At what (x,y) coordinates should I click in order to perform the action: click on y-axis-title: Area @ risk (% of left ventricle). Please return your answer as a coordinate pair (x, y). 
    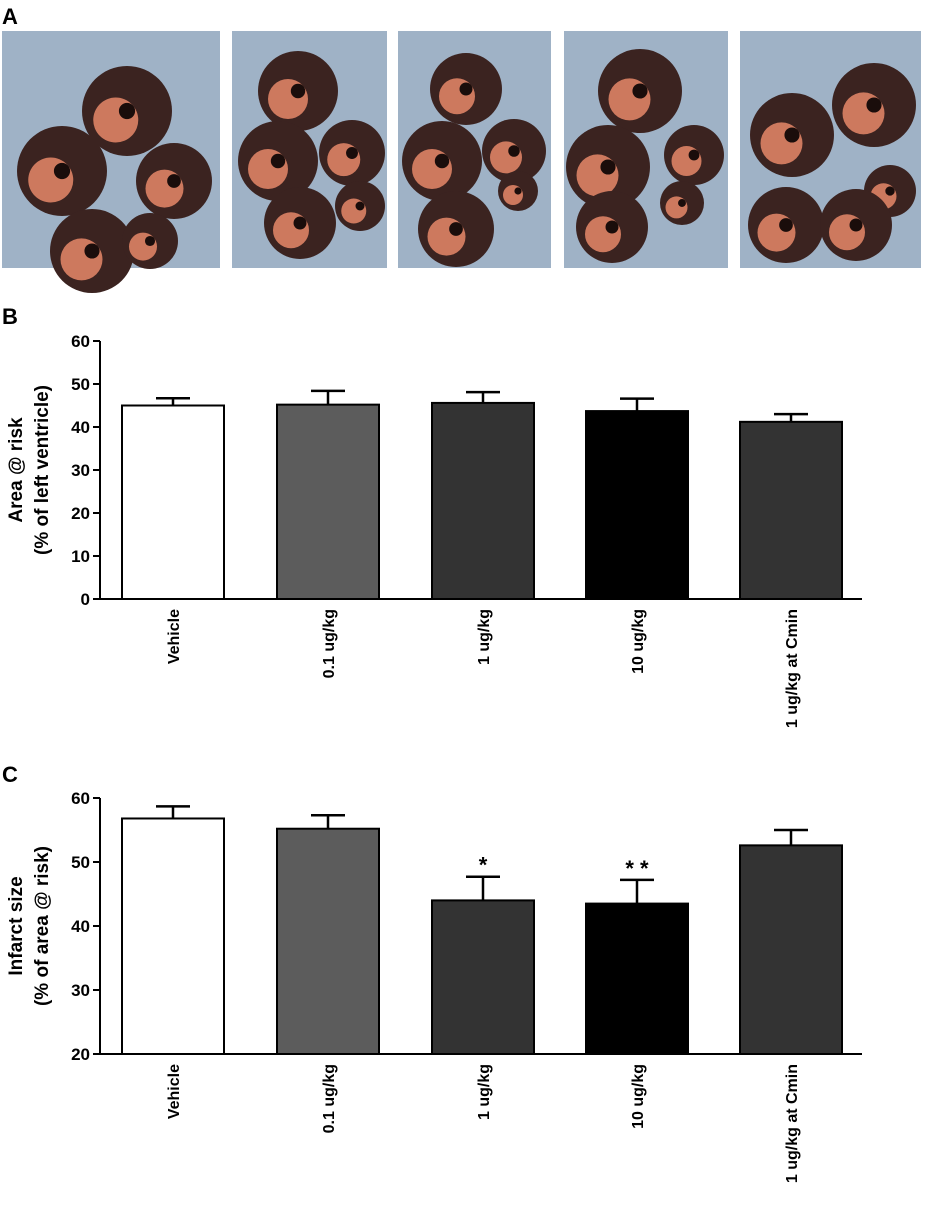
    Looking at the image, I should click on (29, 470).